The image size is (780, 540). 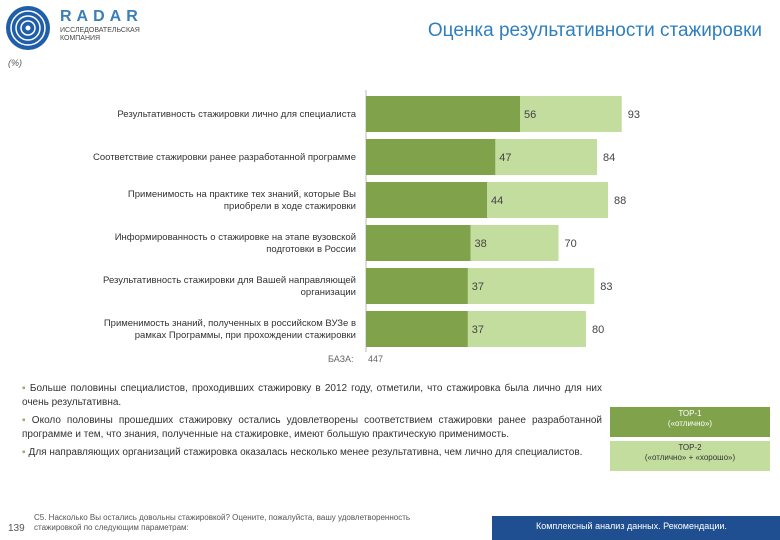 I want to click on legend-top2: ТОР-2 («отлично» + «хорошо»), so click(x=690, y=456).